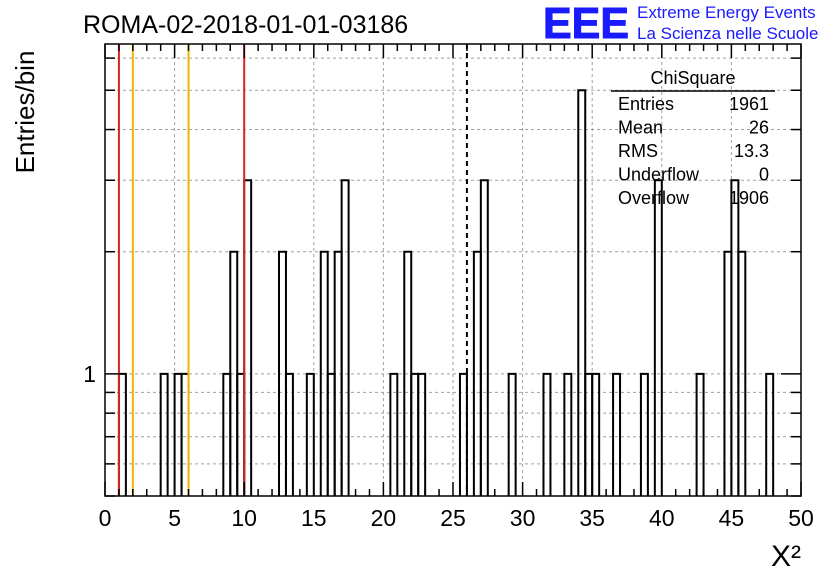 The image size is (836, 572). Describe the element at coordinates (659, 175) in the screenshot. I see `stats-label: Underflow` at that location.